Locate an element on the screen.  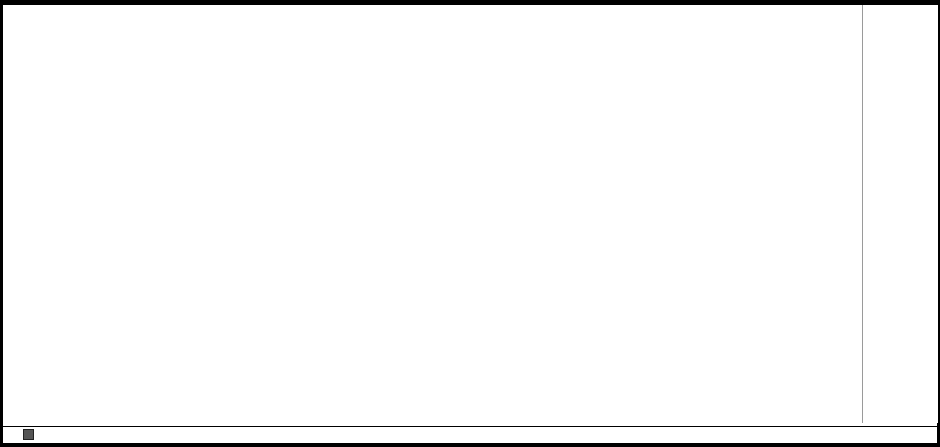
dyn-toggle-icon is located at coordinates (28, 434).